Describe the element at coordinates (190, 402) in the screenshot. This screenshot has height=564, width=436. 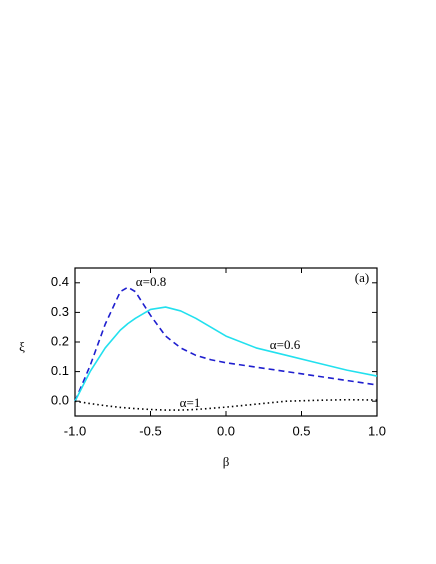
I see `series-label: α=1` at that location.